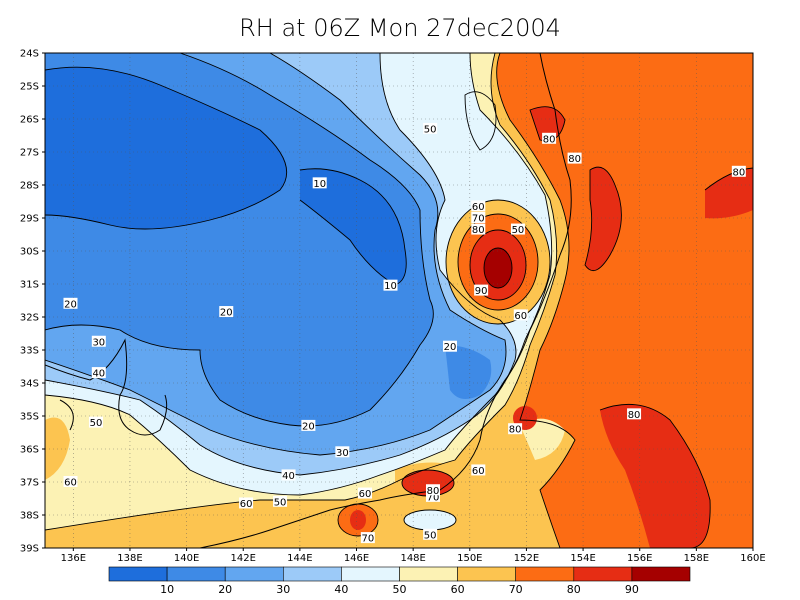 Image resolution: width=800 pixels, height=600 pixels. What do you see at coordinates (400, 589) in the screenshot?
I see `colorbar-label: 50` at bounding box center [400, 589].